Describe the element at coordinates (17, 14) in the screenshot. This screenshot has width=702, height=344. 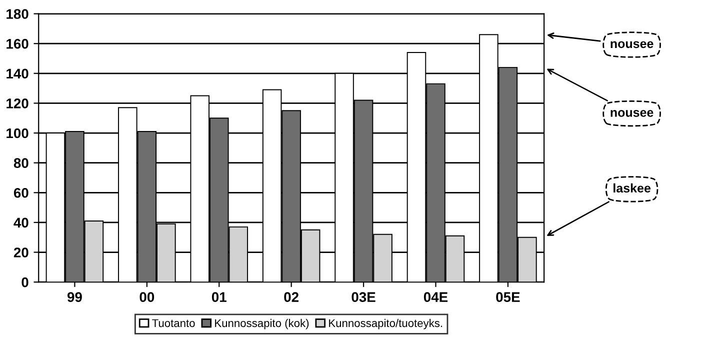
I see `y-tick-label: 180` at that location.